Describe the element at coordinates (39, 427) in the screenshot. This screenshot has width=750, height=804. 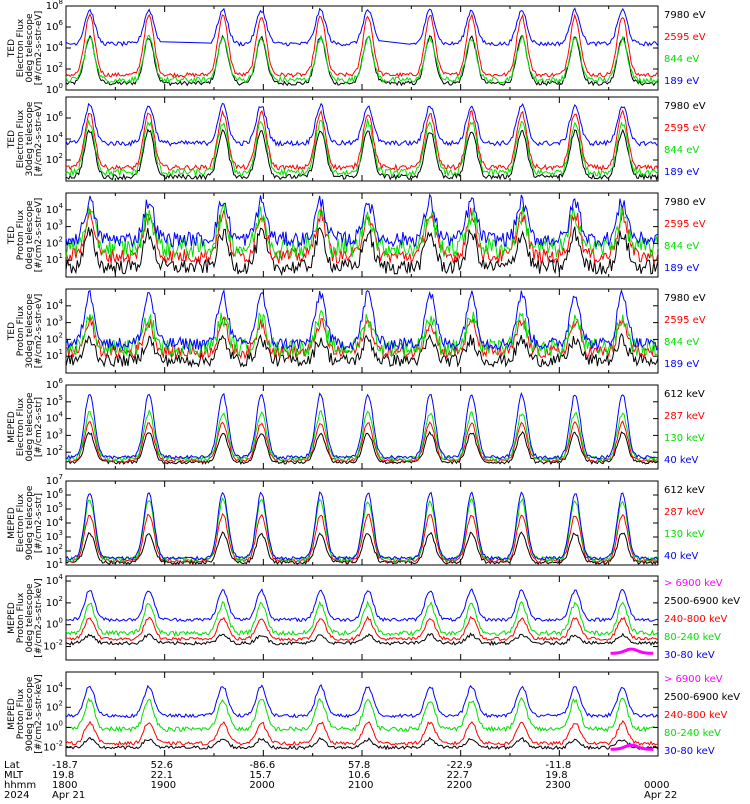
I see `y-axis-label: [#/cm2-s-str]` at that location.